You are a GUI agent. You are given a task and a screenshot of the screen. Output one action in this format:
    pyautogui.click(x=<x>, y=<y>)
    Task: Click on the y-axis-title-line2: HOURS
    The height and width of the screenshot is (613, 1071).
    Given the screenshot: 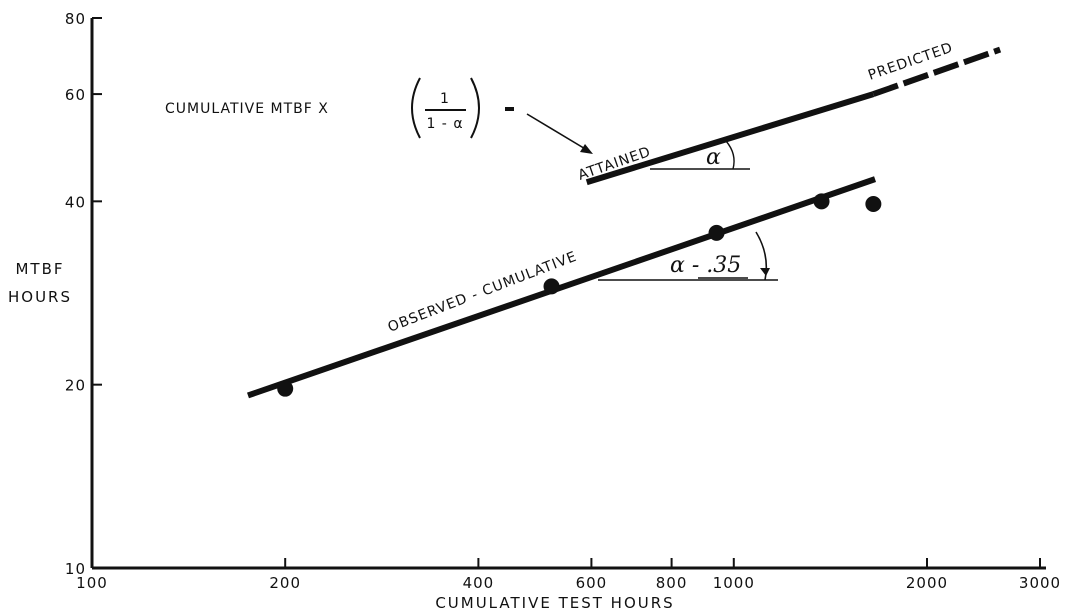 What is the action you would take?
    pyautogui.click(x=40, y=297)
    